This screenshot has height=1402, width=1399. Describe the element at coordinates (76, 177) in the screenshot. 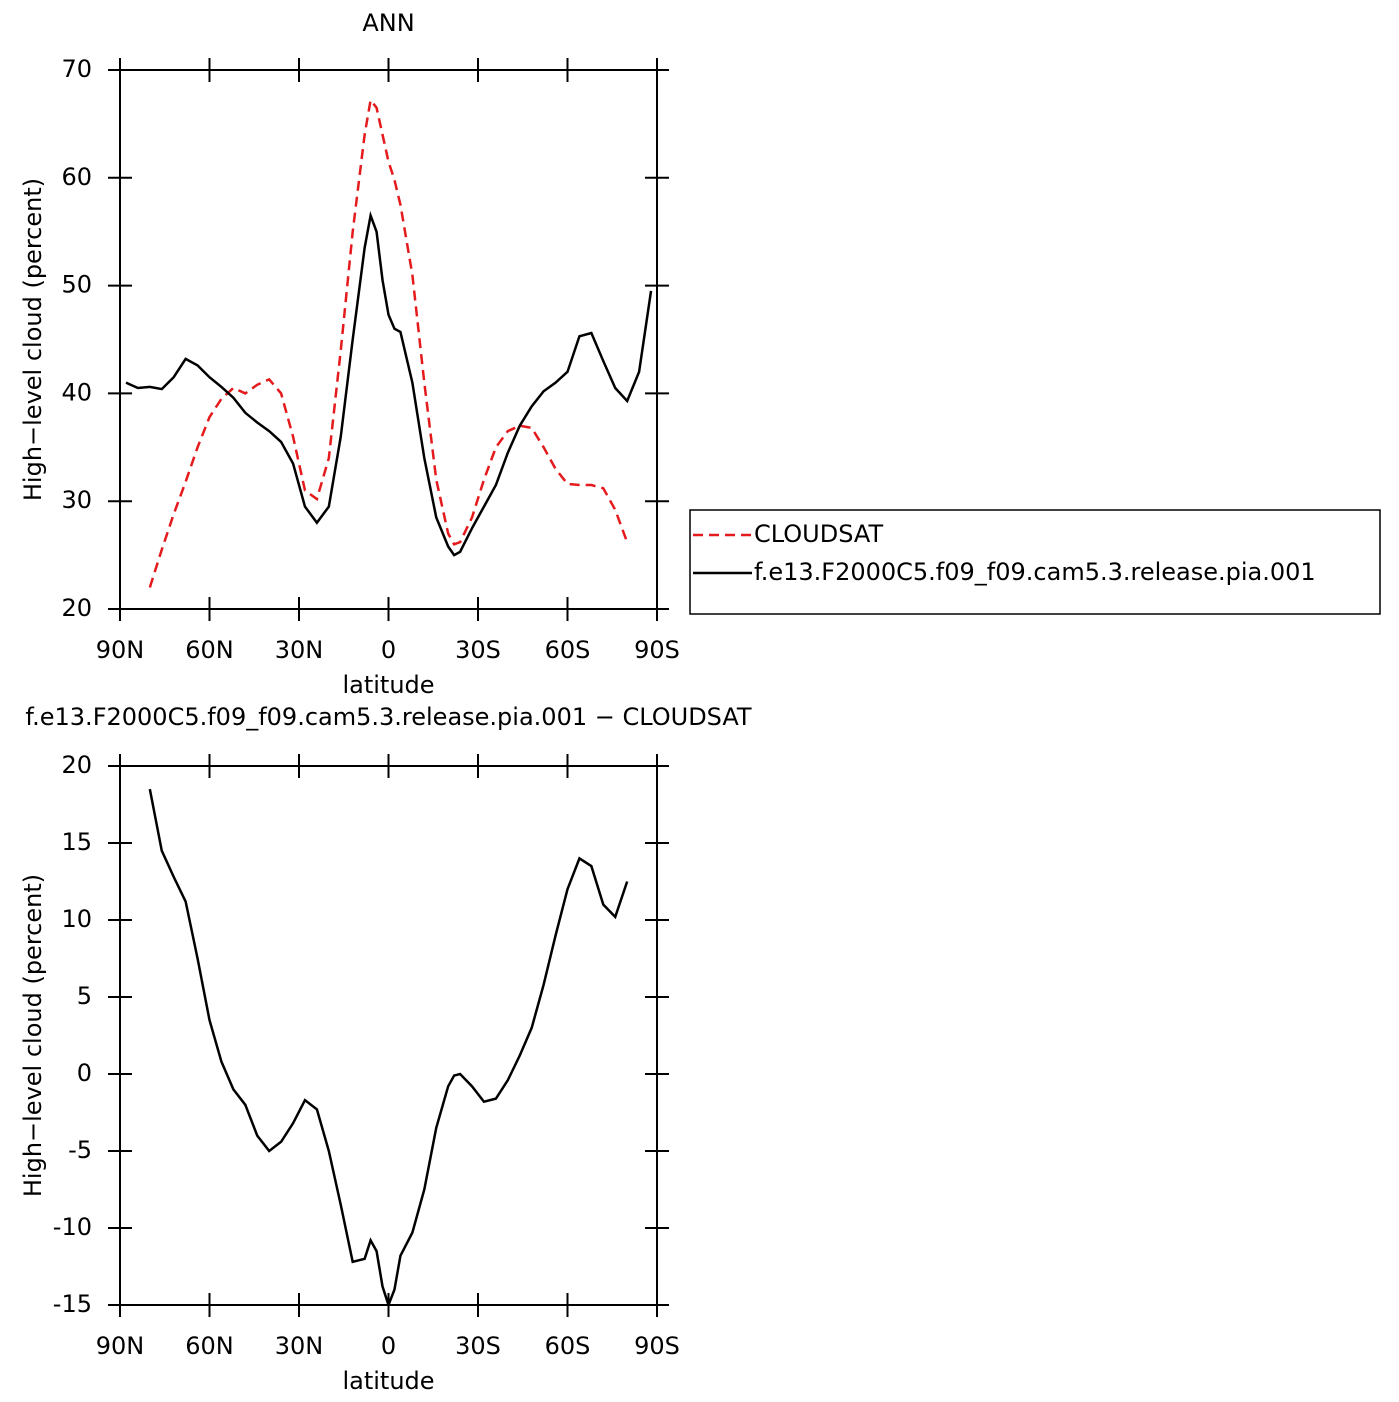

I see `y-tick-label: 60` at that location.